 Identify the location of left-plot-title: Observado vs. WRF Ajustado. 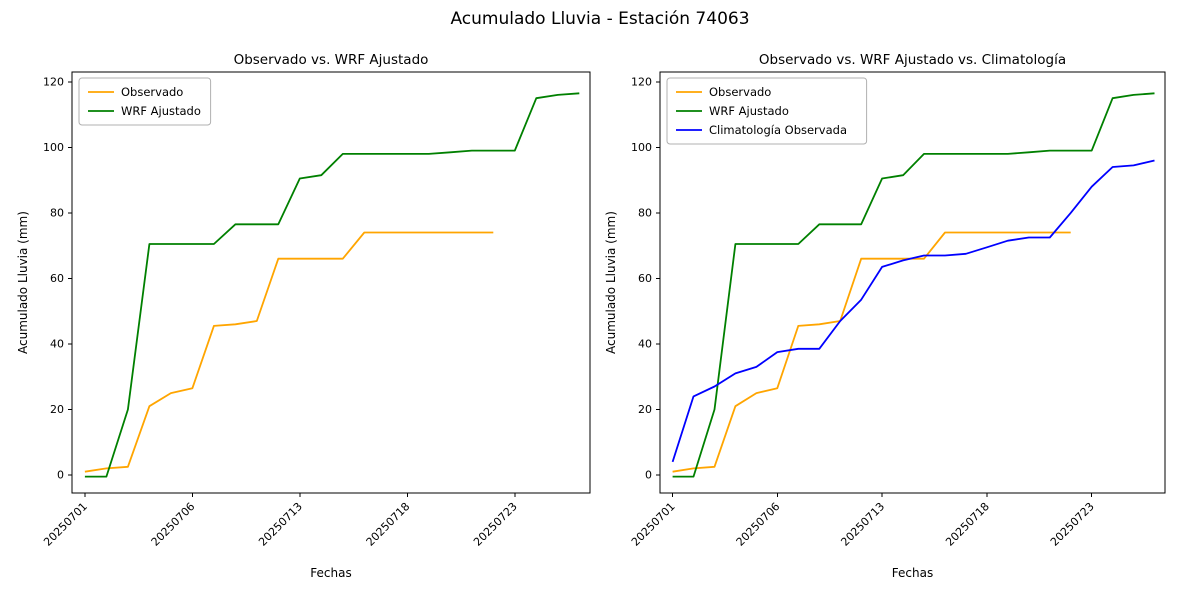
(331, 60).